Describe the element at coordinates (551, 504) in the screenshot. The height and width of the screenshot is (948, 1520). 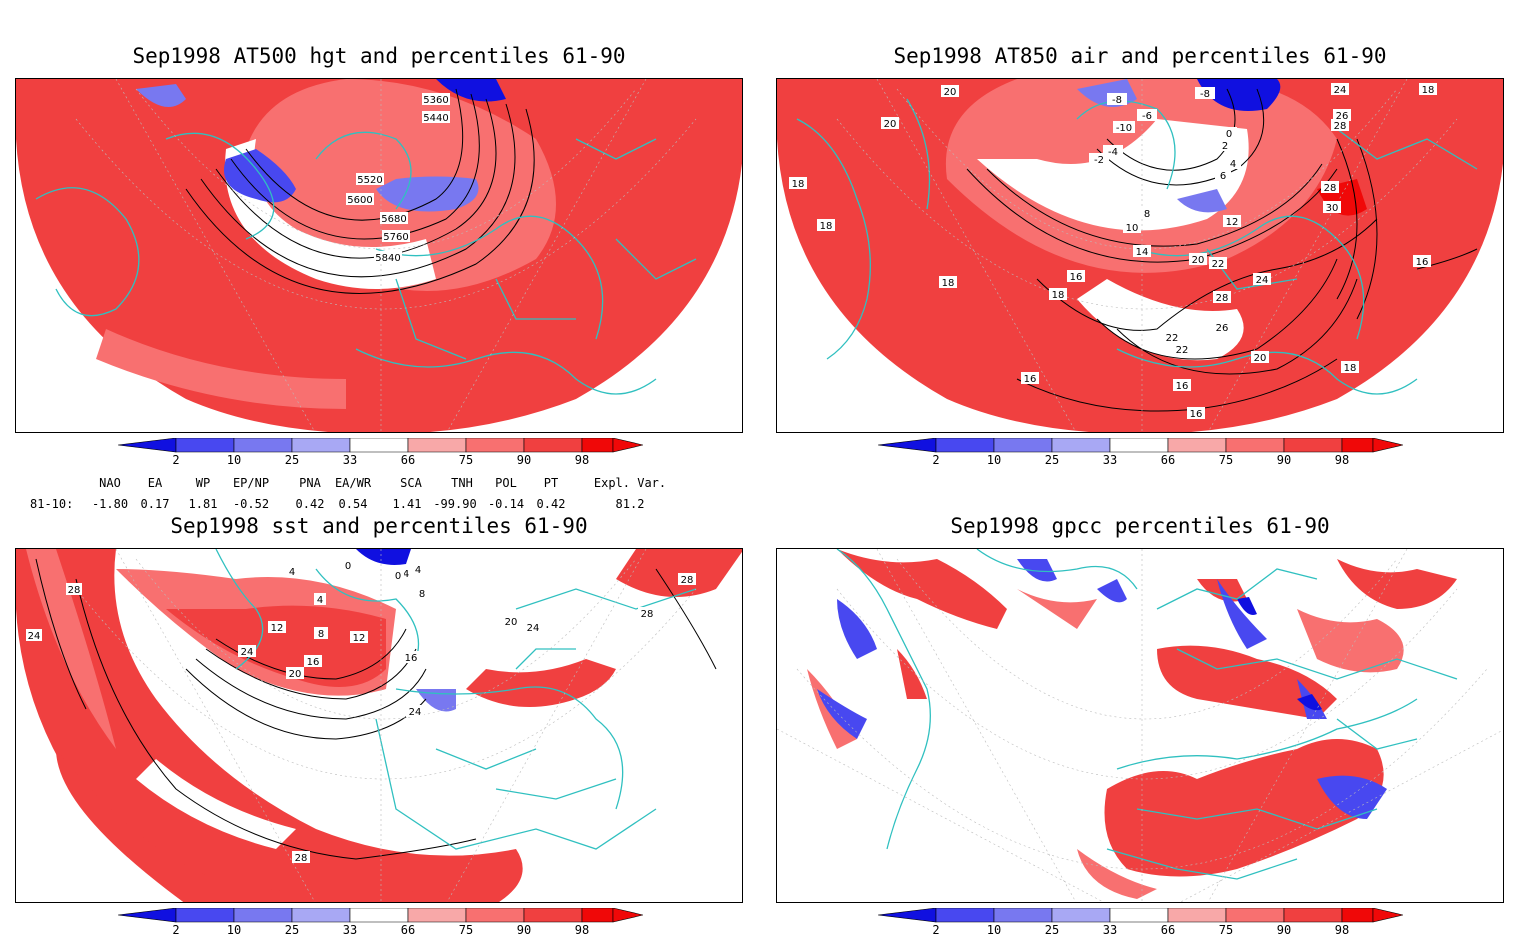
I see `index-value: 0.42` at that location.